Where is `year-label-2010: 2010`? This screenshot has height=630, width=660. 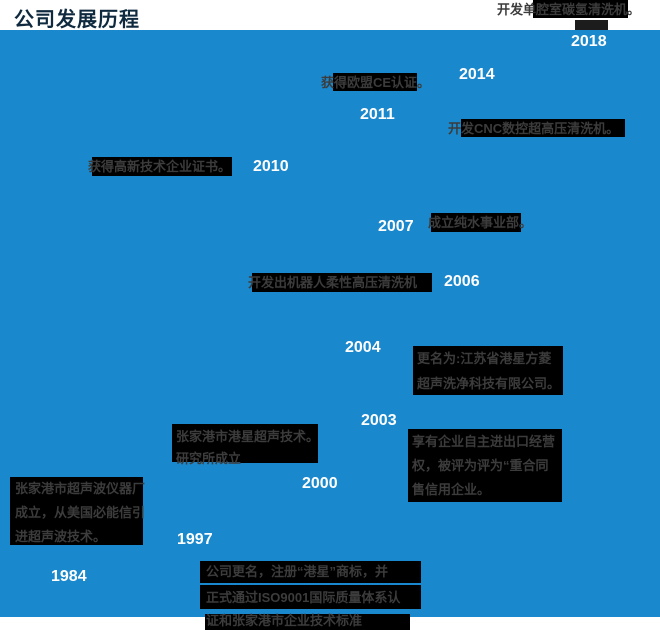 year-label-2010: 2010 is located at coordinates (271, 166).